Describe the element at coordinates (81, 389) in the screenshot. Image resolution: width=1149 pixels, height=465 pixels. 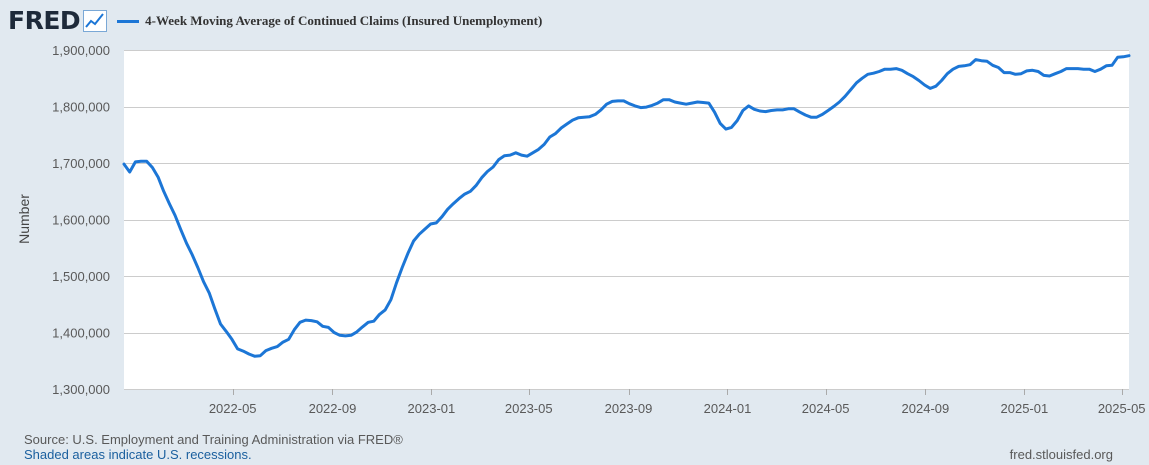
I see `y-tick-label: 1,300,000` at that location.